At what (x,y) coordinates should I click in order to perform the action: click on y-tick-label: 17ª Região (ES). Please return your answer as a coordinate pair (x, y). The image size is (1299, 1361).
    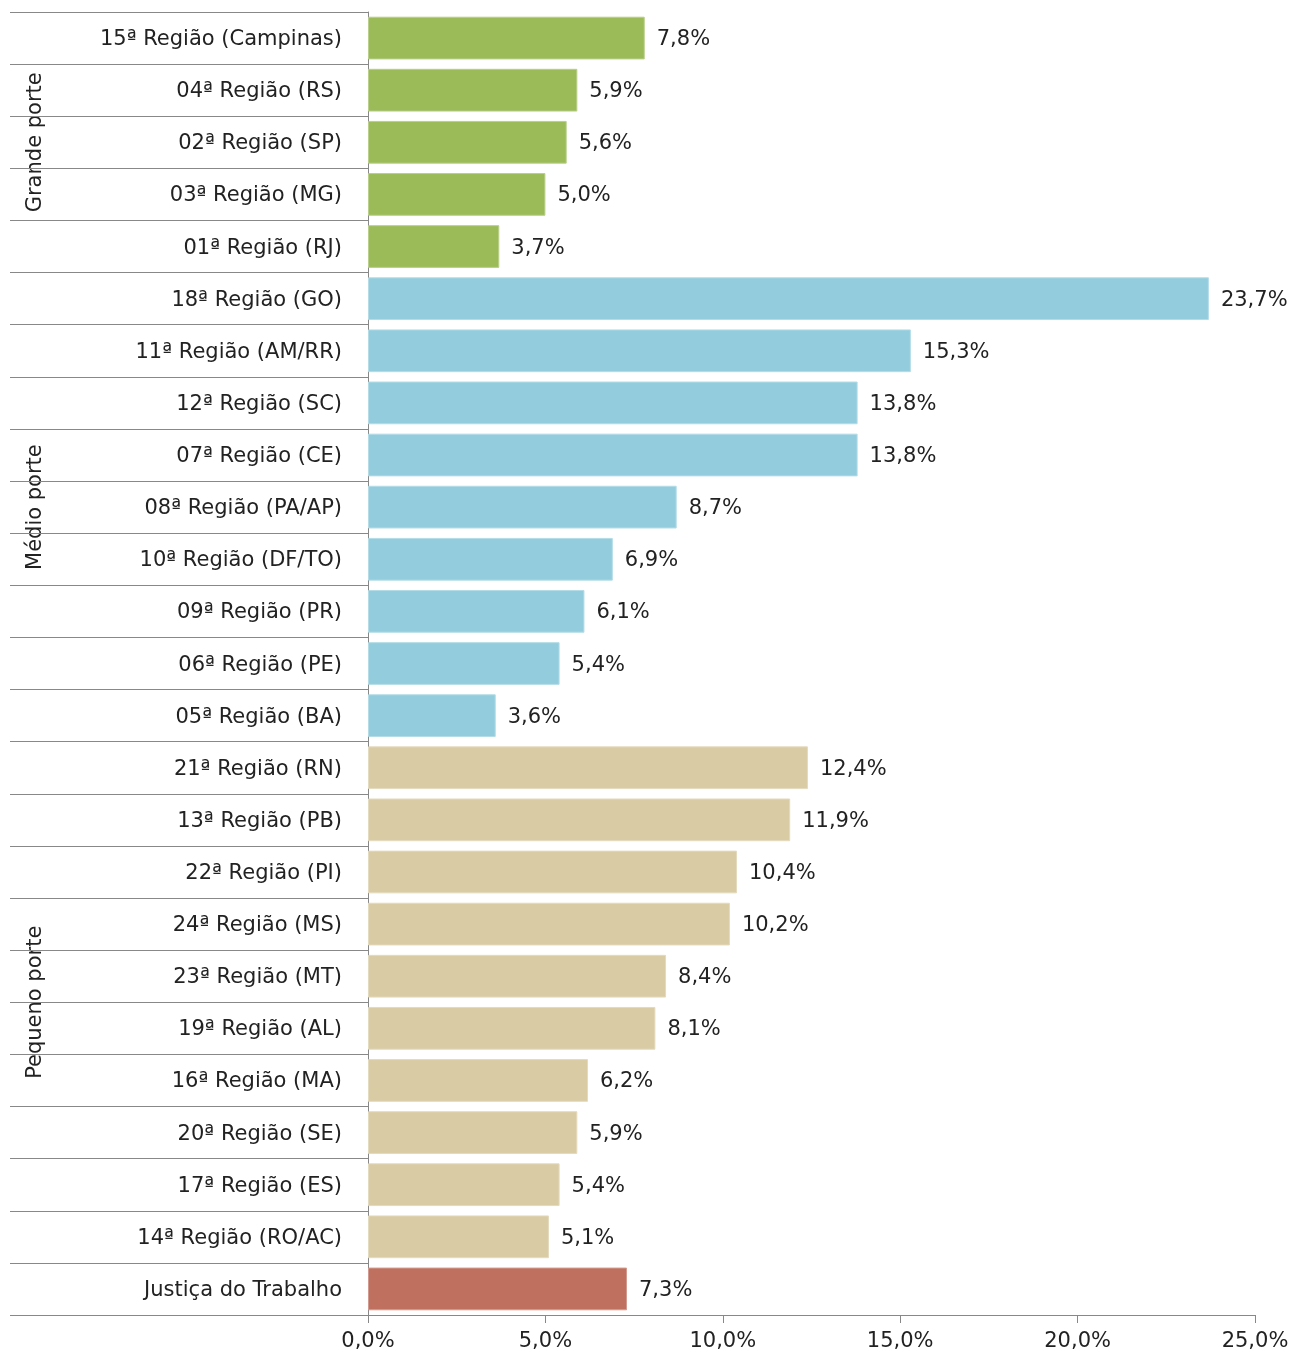
    Looking at the image, I should click on (259, 1184).